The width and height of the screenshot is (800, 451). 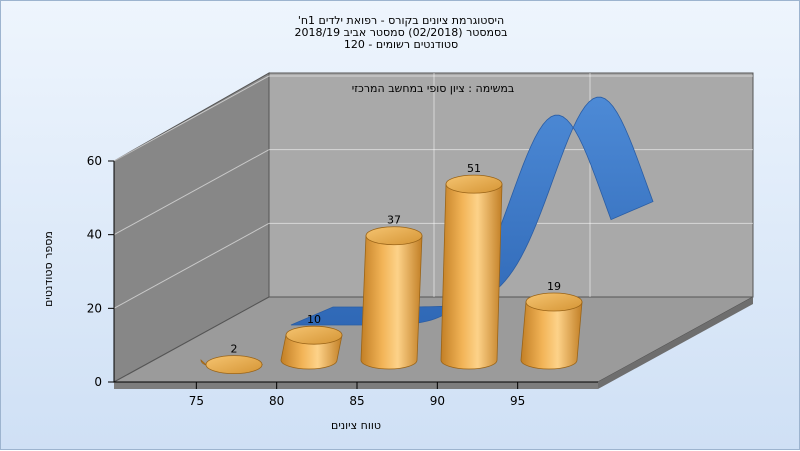 What do you see at coordinates (234, 349) in the screenshot?
I see `bar-value-label: 2` at bounding box center [234, 349].